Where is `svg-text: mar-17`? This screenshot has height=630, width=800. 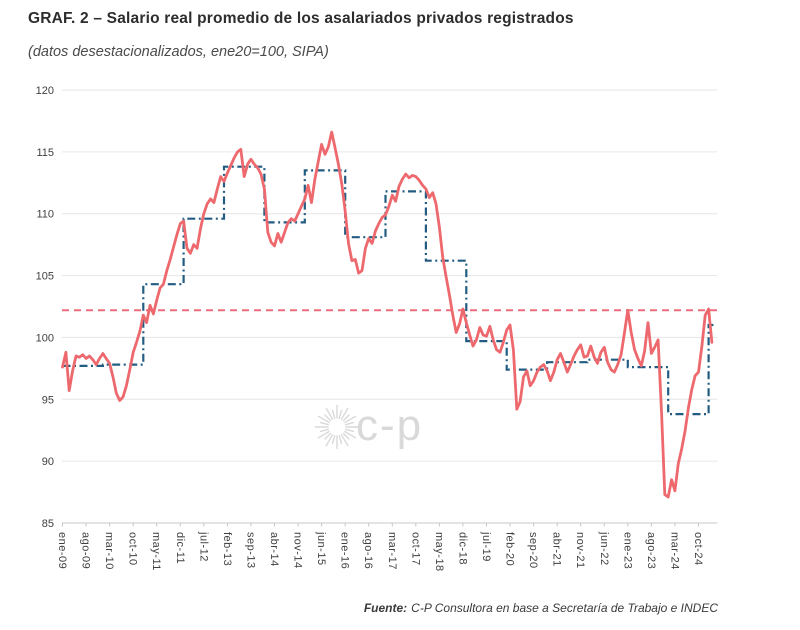 svg-text: mar-17 is located at coordinates (392, 551).